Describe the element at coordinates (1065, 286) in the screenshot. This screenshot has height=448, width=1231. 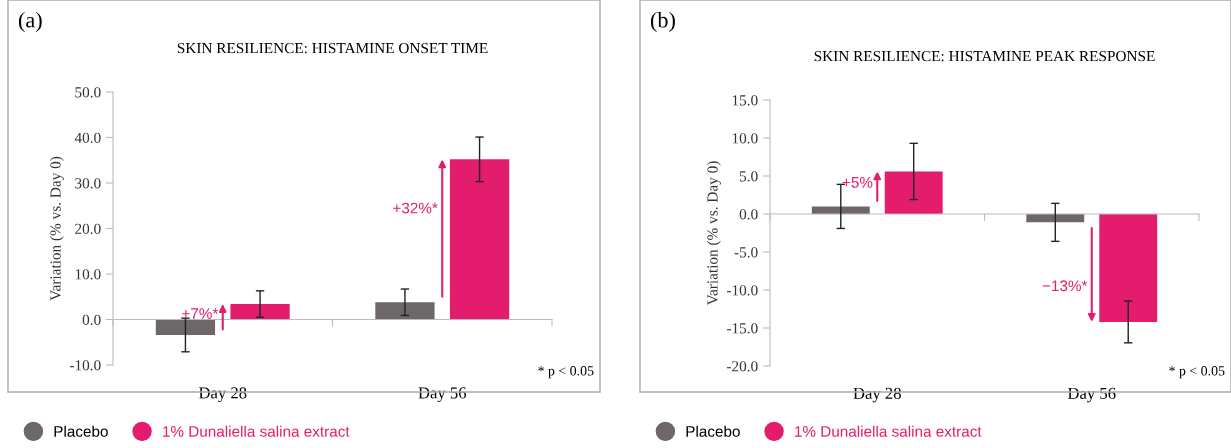
I see `annotation: −13%*` at that location.